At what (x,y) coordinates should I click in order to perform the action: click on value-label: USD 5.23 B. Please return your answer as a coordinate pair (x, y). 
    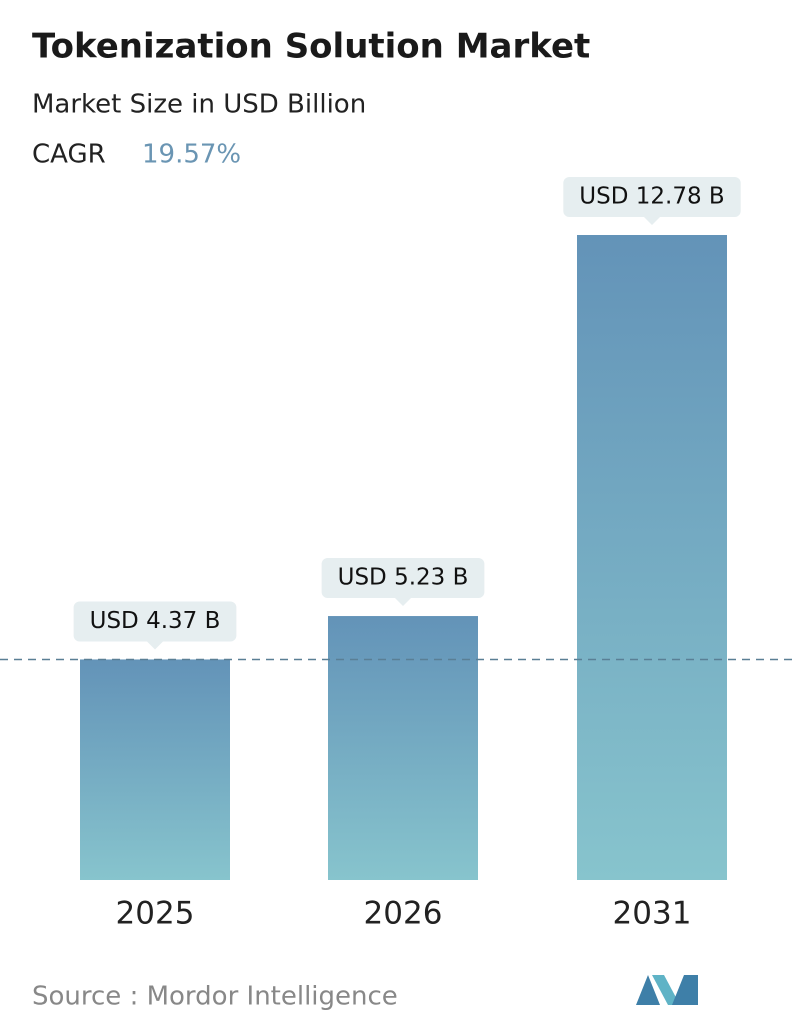
    Looking at the image, I should click on (403, 578).